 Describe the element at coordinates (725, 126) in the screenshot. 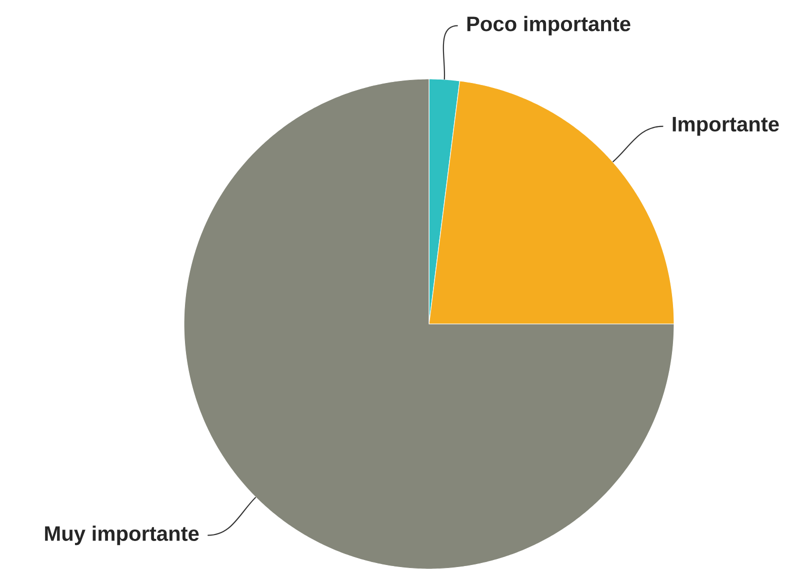

I see `slice-label: Importante` at that location.